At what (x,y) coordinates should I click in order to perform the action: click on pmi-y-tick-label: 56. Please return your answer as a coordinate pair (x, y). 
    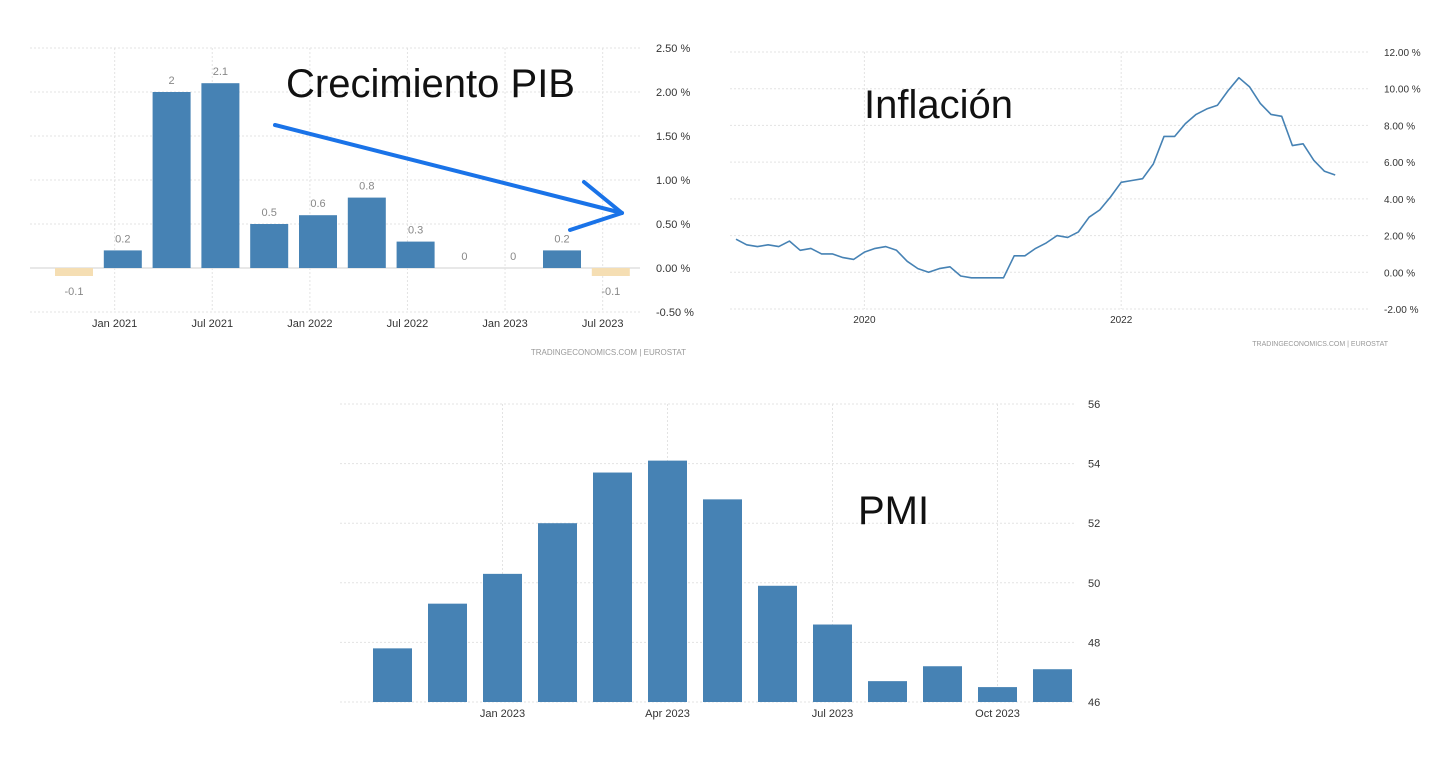
    Looking at the image, I should click on (1094, 405).